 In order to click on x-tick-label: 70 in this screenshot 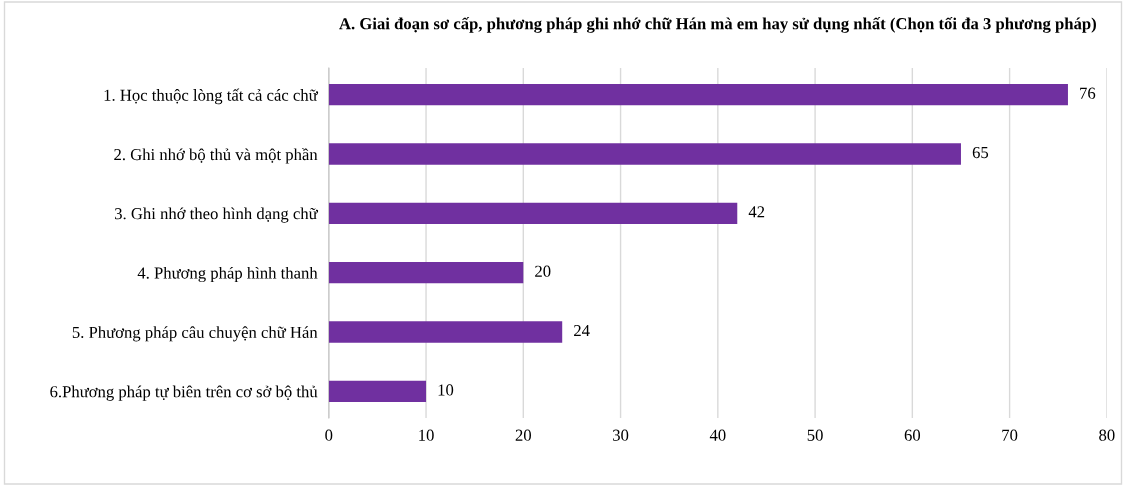, I will do `click(1010, 435)`.